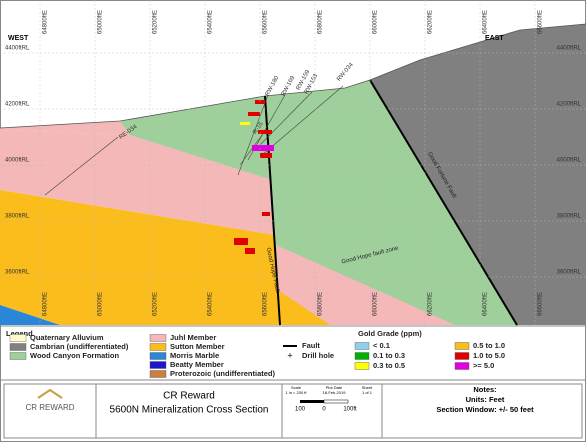  I want to click on legend-label: Juhl Member, so click(193, 337).